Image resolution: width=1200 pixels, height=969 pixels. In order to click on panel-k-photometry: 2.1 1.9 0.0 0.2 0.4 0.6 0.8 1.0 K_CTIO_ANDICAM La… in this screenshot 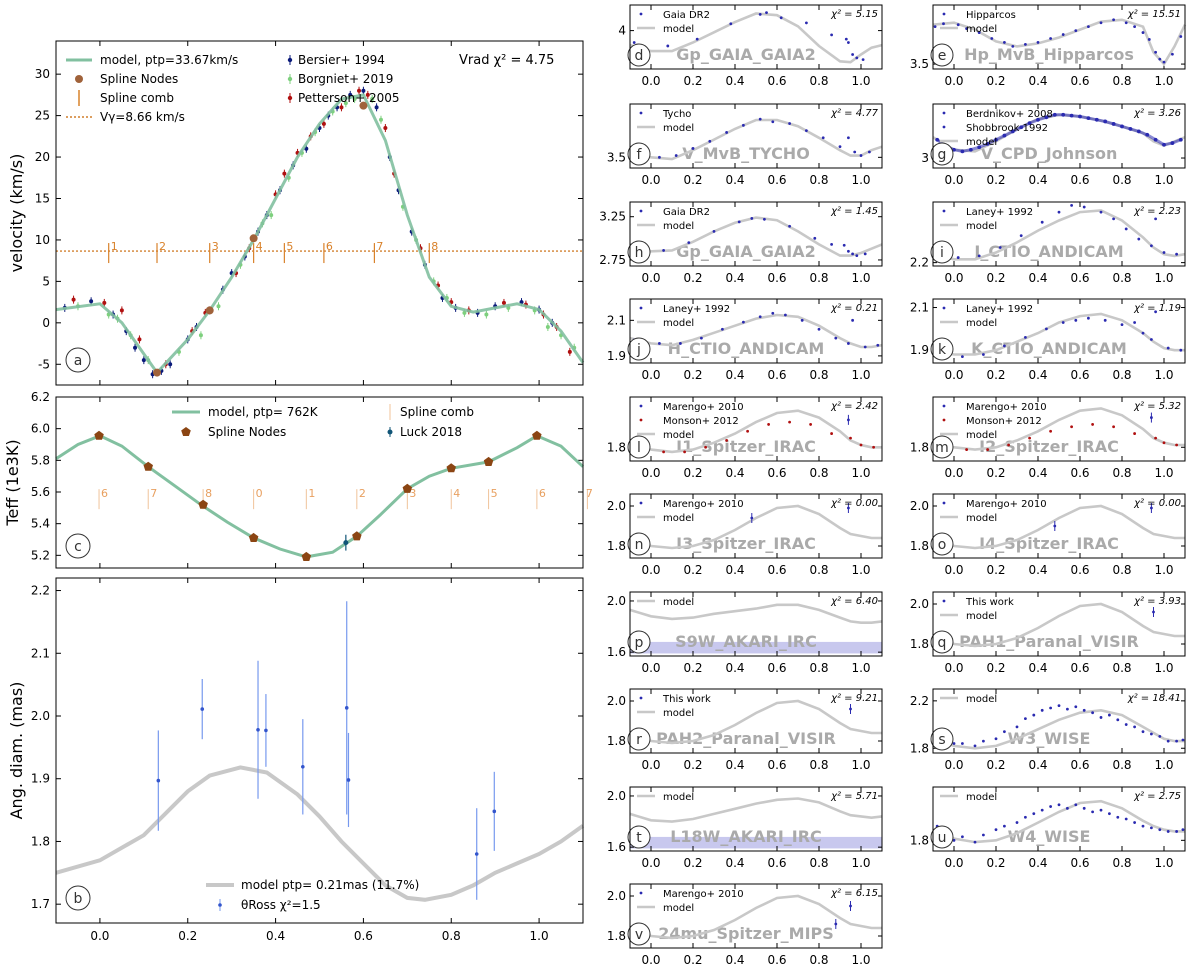, I will do `click(1048, 340)`.